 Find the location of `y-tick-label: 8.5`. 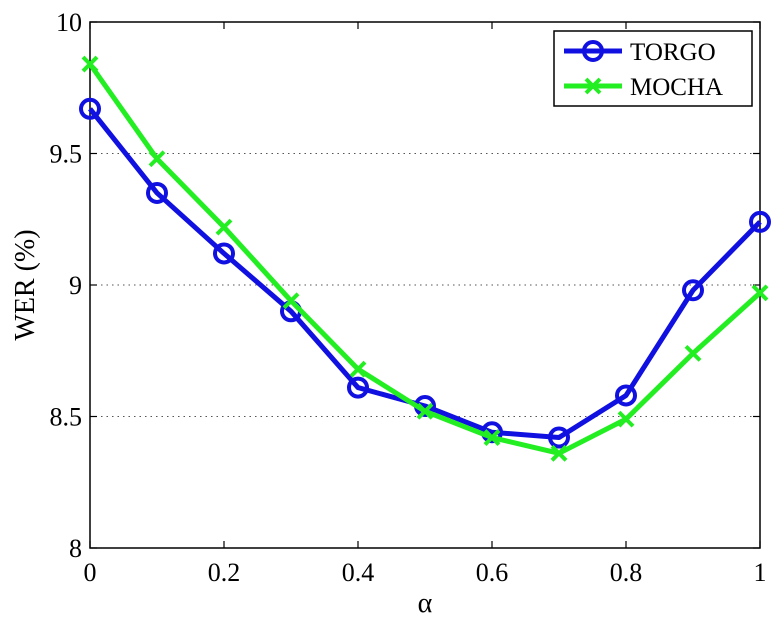

y-tick-label: 8.5 is located at coordinates (66, 417).